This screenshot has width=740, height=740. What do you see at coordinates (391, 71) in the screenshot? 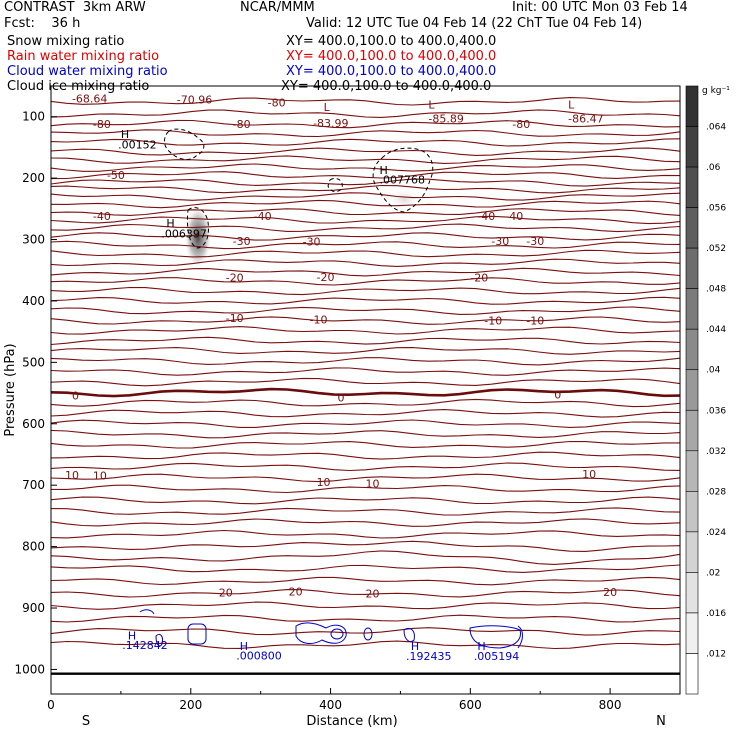
I see `field-xy-cloud-water: XY= 400.0,100.0 to 400.0,400.0` at bounding box center [391, 71].